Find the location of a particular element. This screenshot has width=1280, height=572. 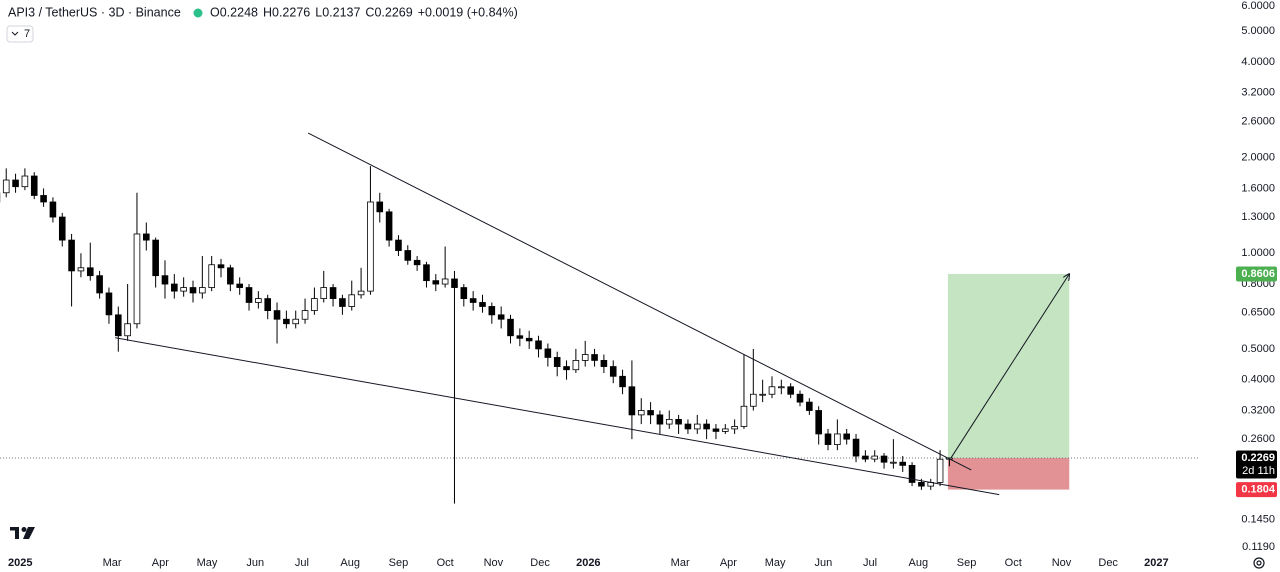

loss-zone is located at coordinates (1008, 473).